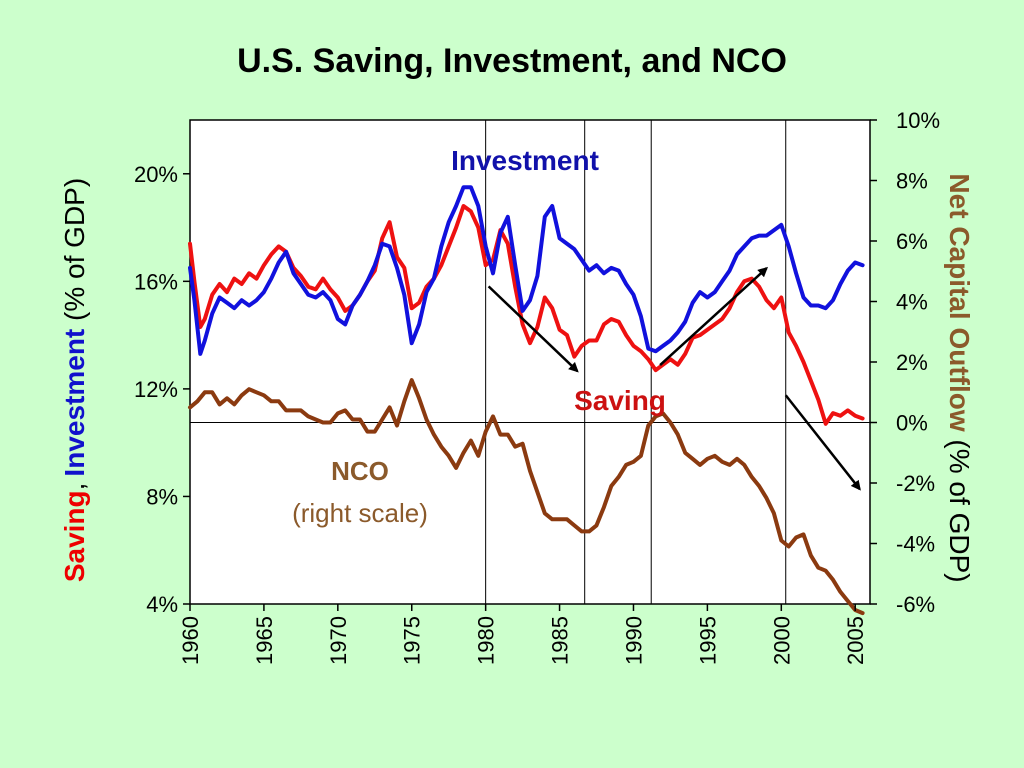 The width and height of the screenshot is (1024, 768). What do you see at coordinates (156, 281) in the screenshot?
I see `left-tick-label: 16%` at bounding box center [156, 281].